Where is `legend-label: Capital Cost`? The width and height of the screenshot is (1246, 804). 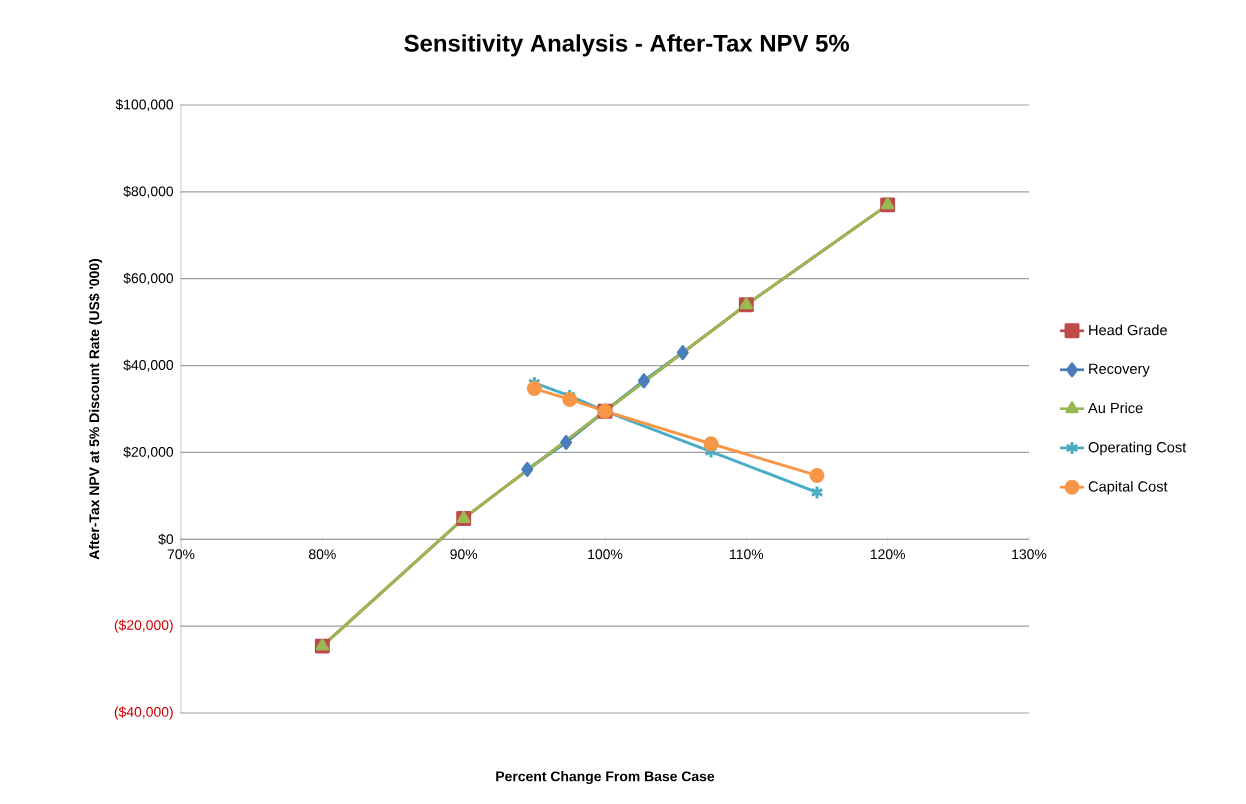
legend-label: Capital Cost is located at coordinates (1128, 487).